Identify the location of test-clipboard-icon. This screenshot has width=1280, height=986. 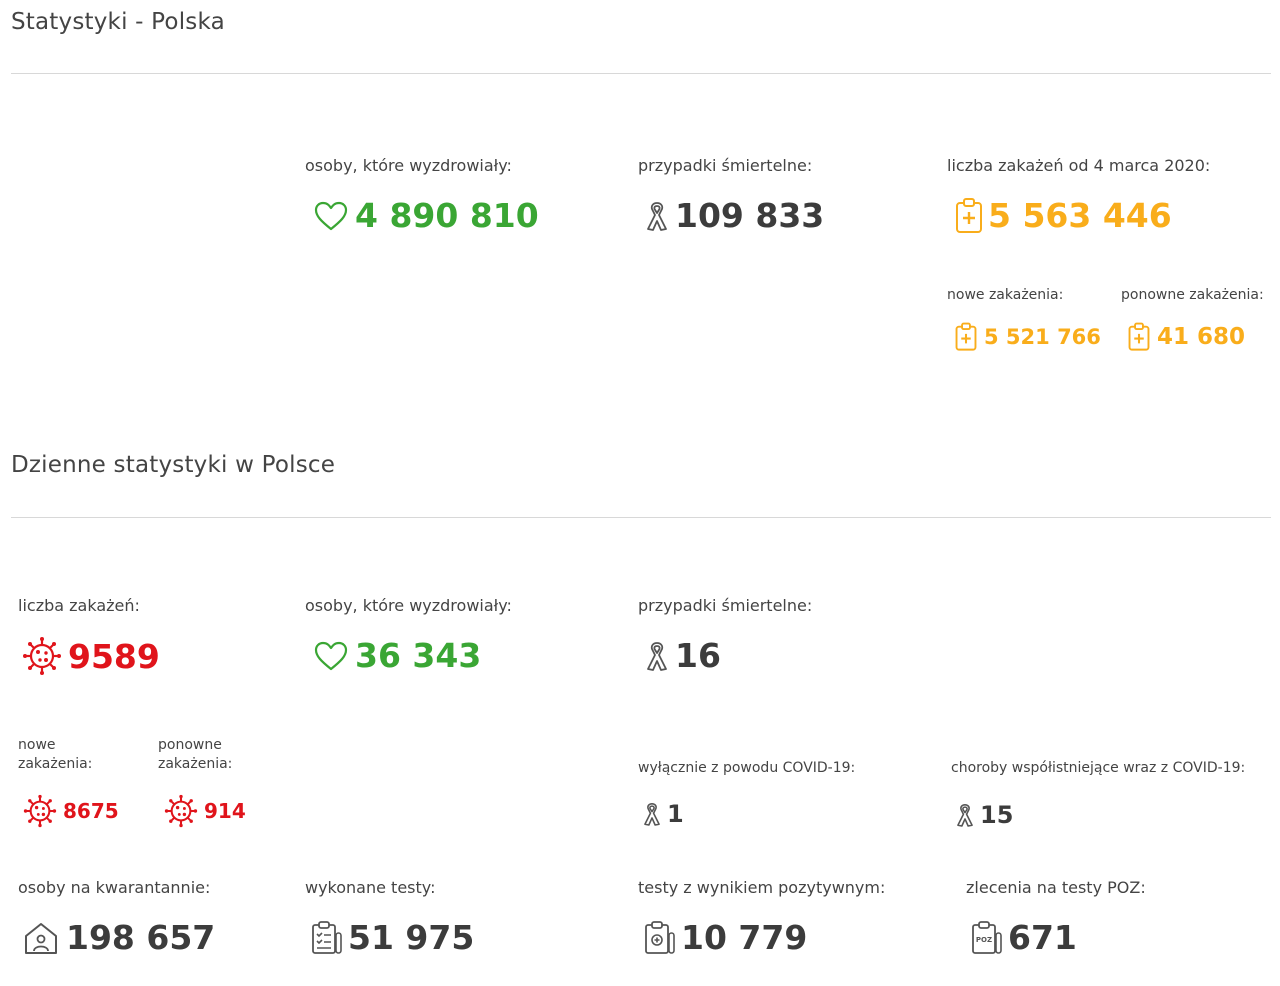
(327, 938).